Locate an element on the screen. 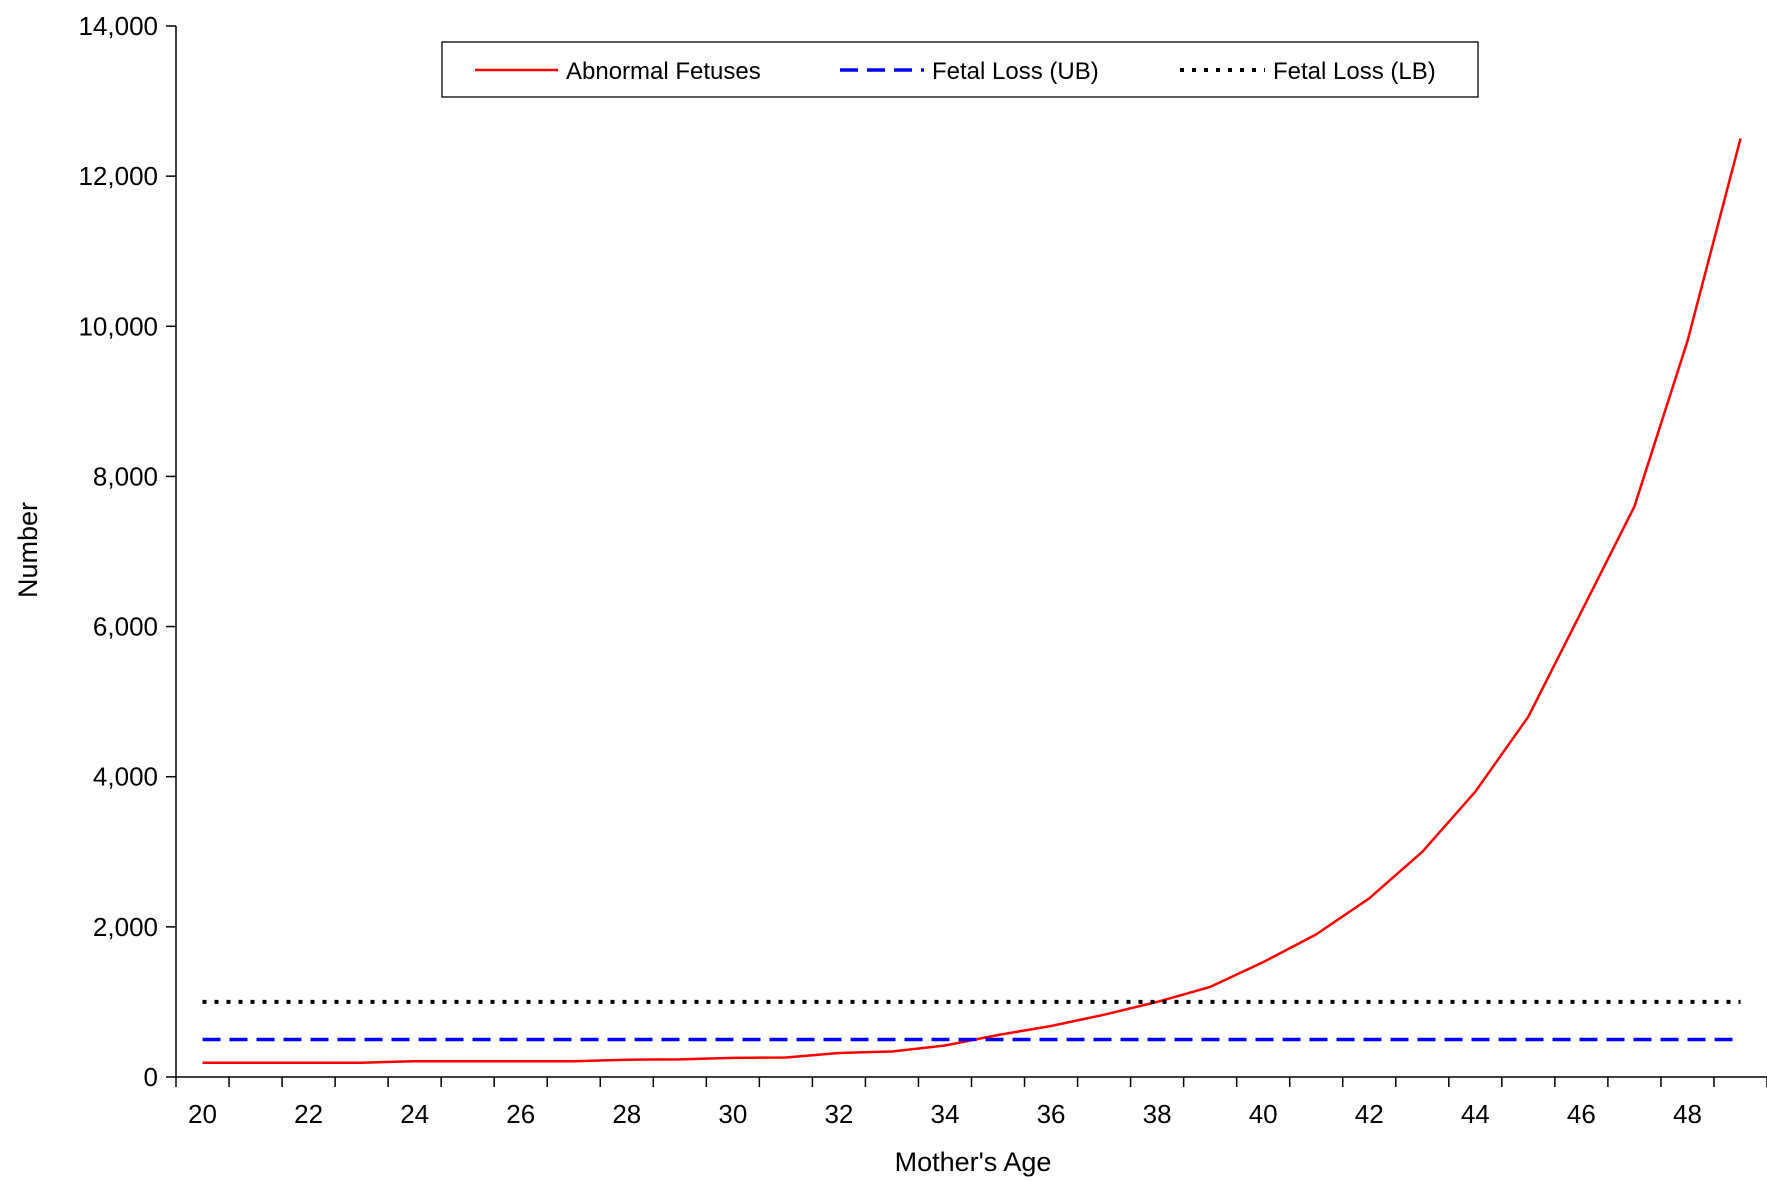  y-tick-label: 10,000 is located at coordinates (118, 326).